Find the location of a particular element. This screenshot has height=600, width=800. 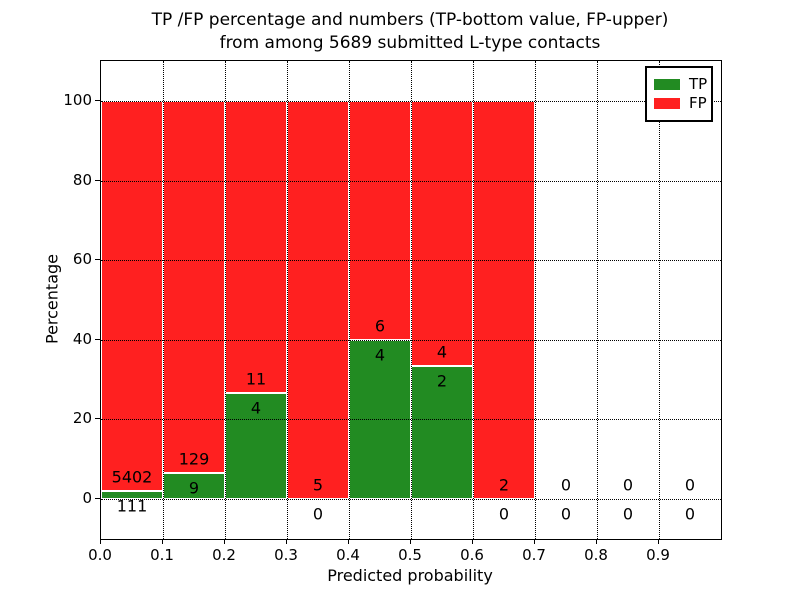

fp-count-annotation: 5402 is located at coordinates (132, 477).